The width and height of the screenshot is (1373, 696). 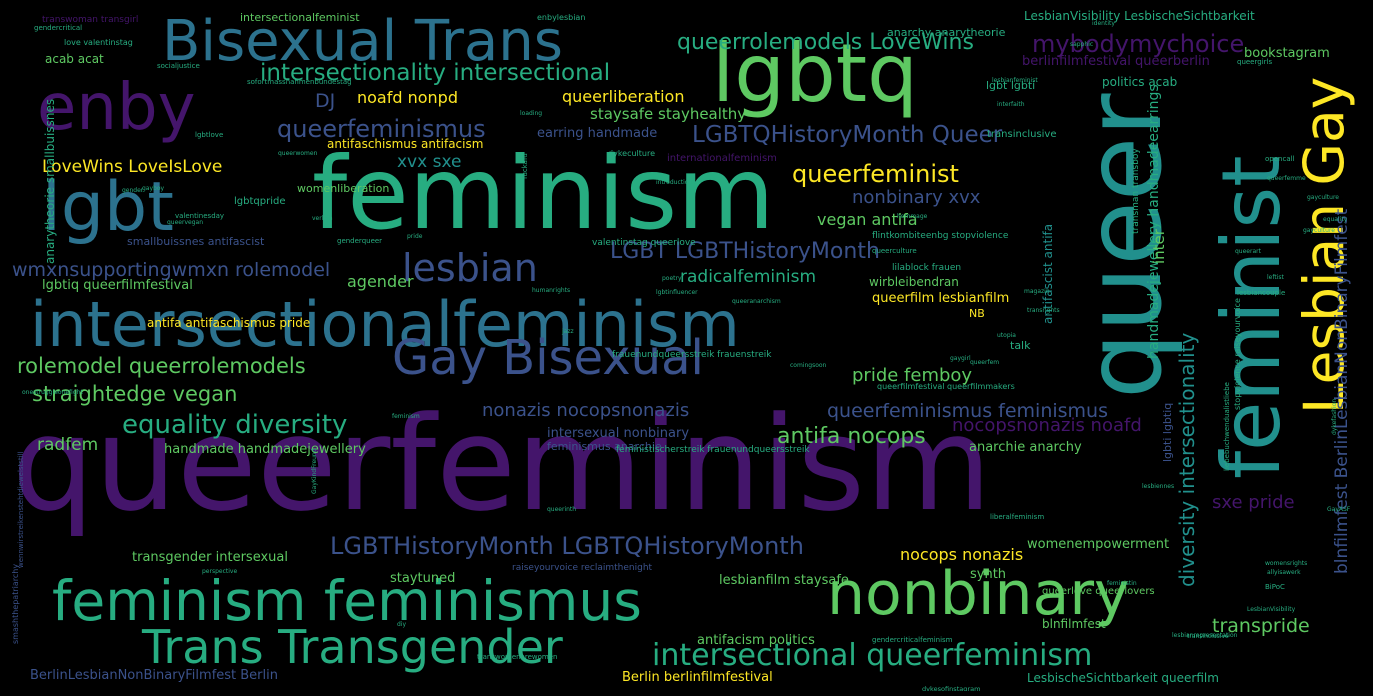 I want to click on word-antifacism-politics: antifacism politics, so click(x=756, y=640).